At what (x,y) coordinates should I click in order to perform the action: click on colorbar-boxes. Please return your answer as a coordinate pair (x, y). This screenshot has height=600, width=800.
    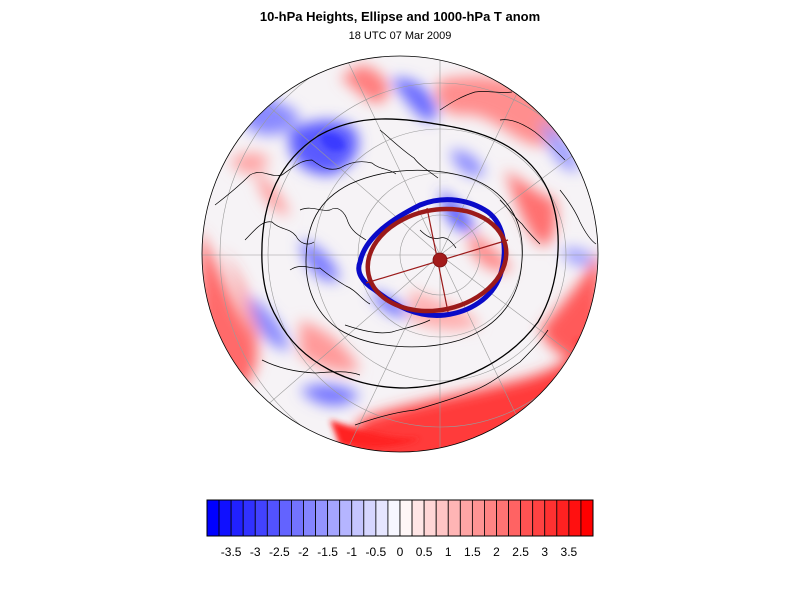
    Looking at the image, I should click on (400, 518).